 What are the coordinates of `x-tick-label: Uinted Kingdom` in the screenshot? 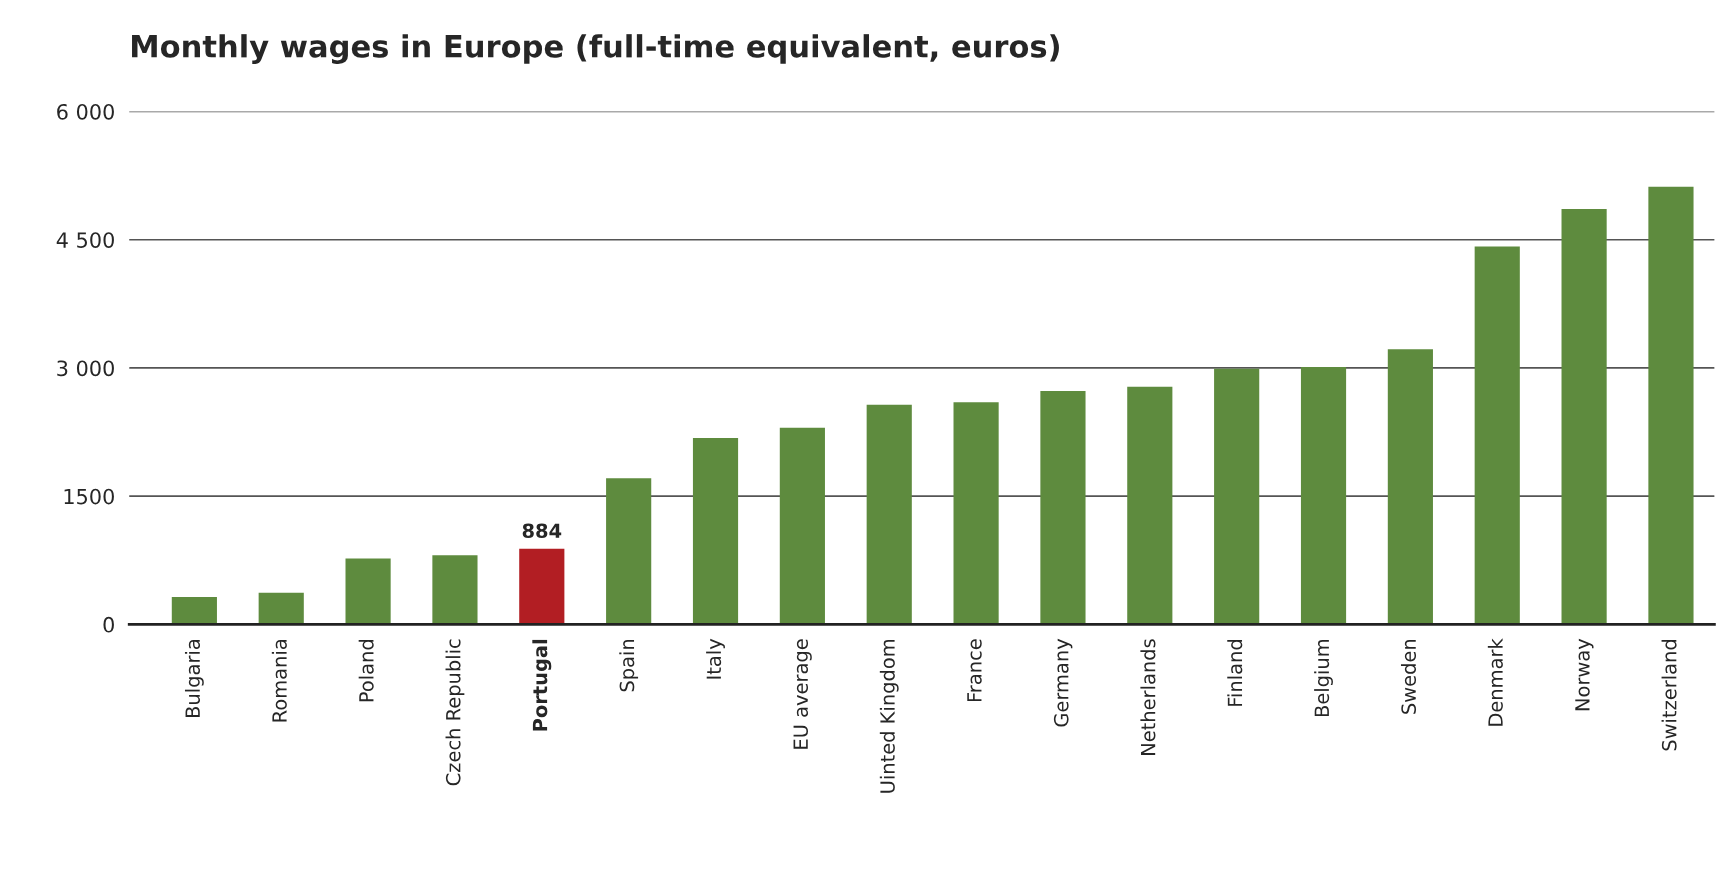 It's located at (889, 716).